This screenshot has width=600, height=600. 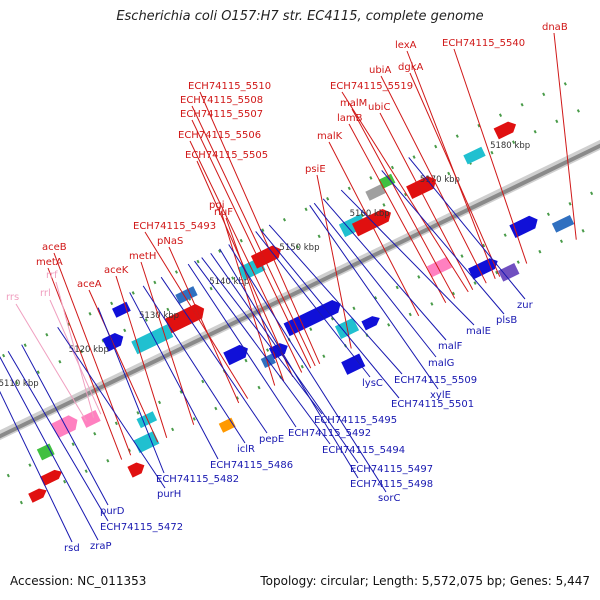 I want to click on gene-label-sorc: sorC, so click(x=389, y=498).